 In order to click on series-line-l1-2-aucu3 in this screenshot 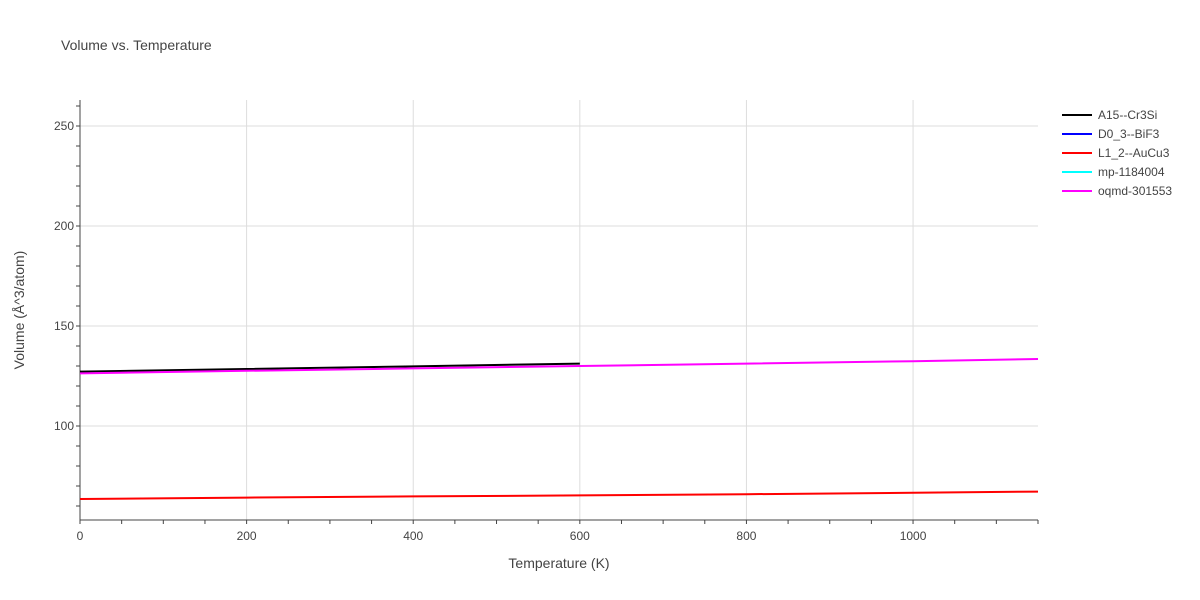, I will do `click(559, 495)`.